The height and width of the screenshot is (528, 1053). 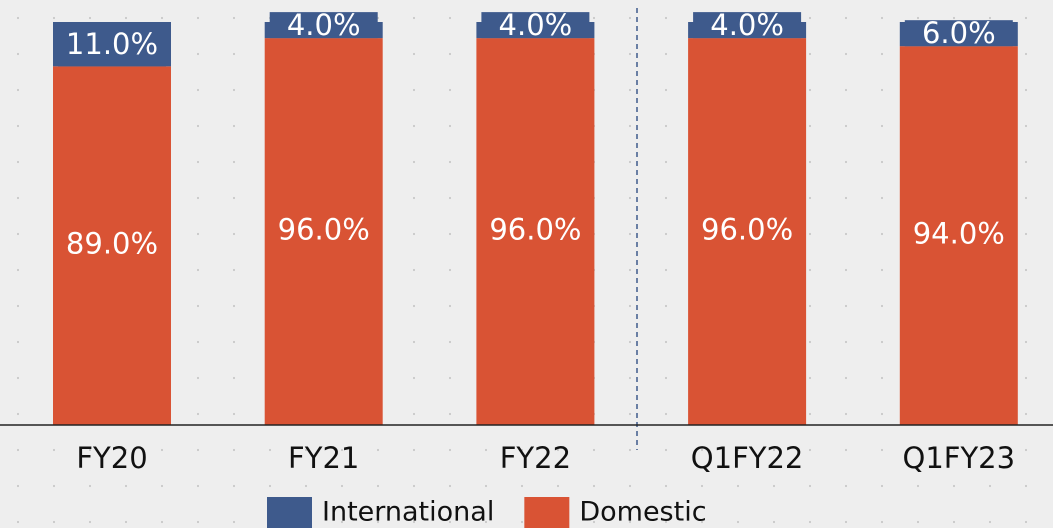 What do you see at coordinates (642, 512) in the screenshot?
I see `legend-label: Domestic` at bounding box center [642, 512].